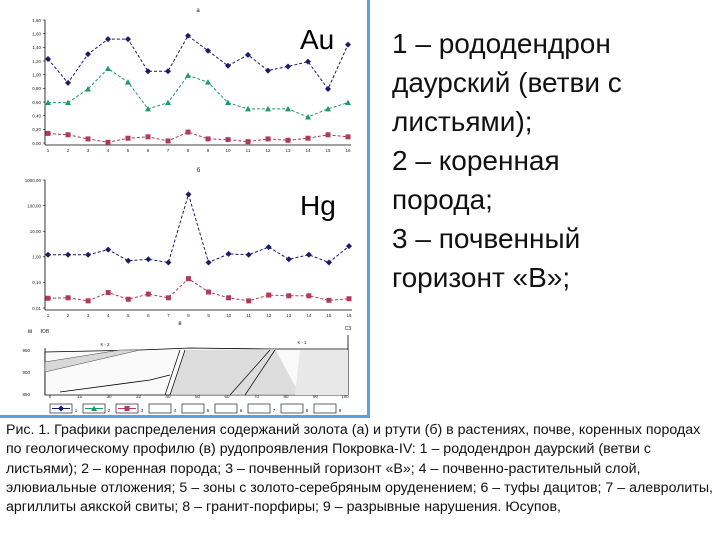 Image resolution: width=720 pixels, height=540 pixels. Describe the element at coordinates (481, 277) in the screenshot. I see `legend-line: горизонт «В»;` at that location.